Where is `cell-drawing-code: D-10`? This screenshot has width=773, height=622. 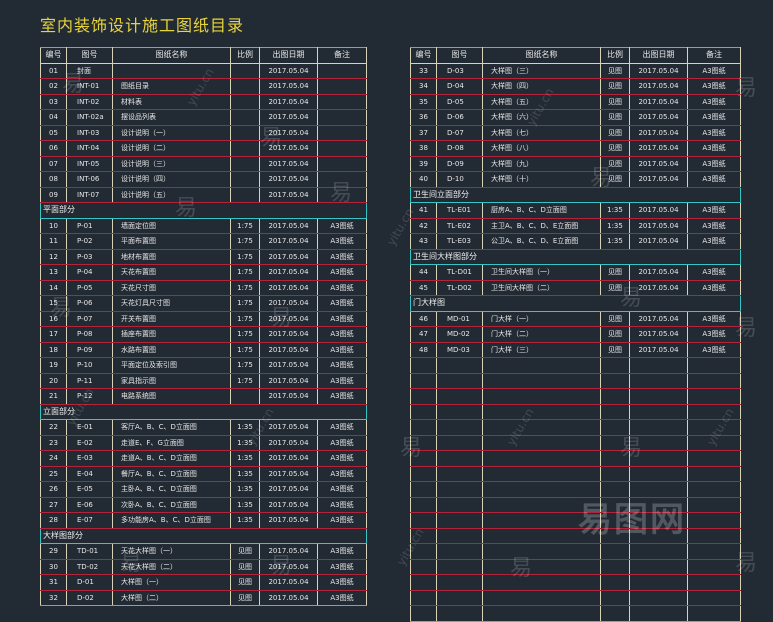
cell-drawing-code: D-10 is located at coordinates (459, 179).